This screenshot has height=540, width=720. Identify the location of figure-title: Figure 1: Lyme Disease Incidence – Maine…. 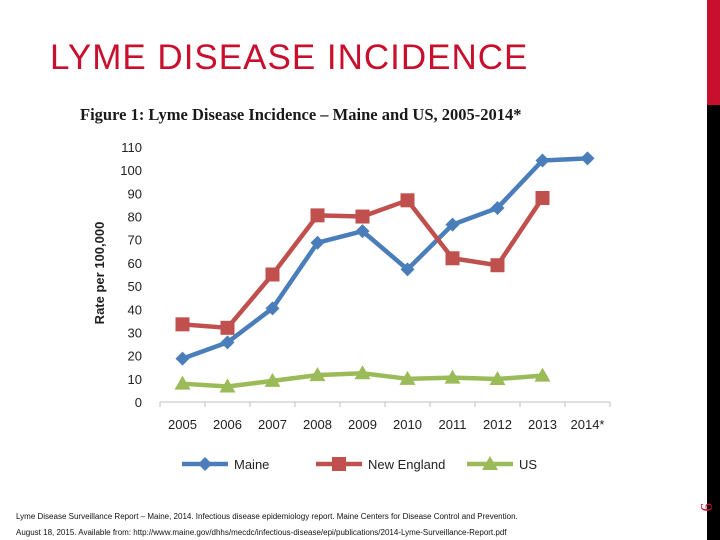
(301, 114).